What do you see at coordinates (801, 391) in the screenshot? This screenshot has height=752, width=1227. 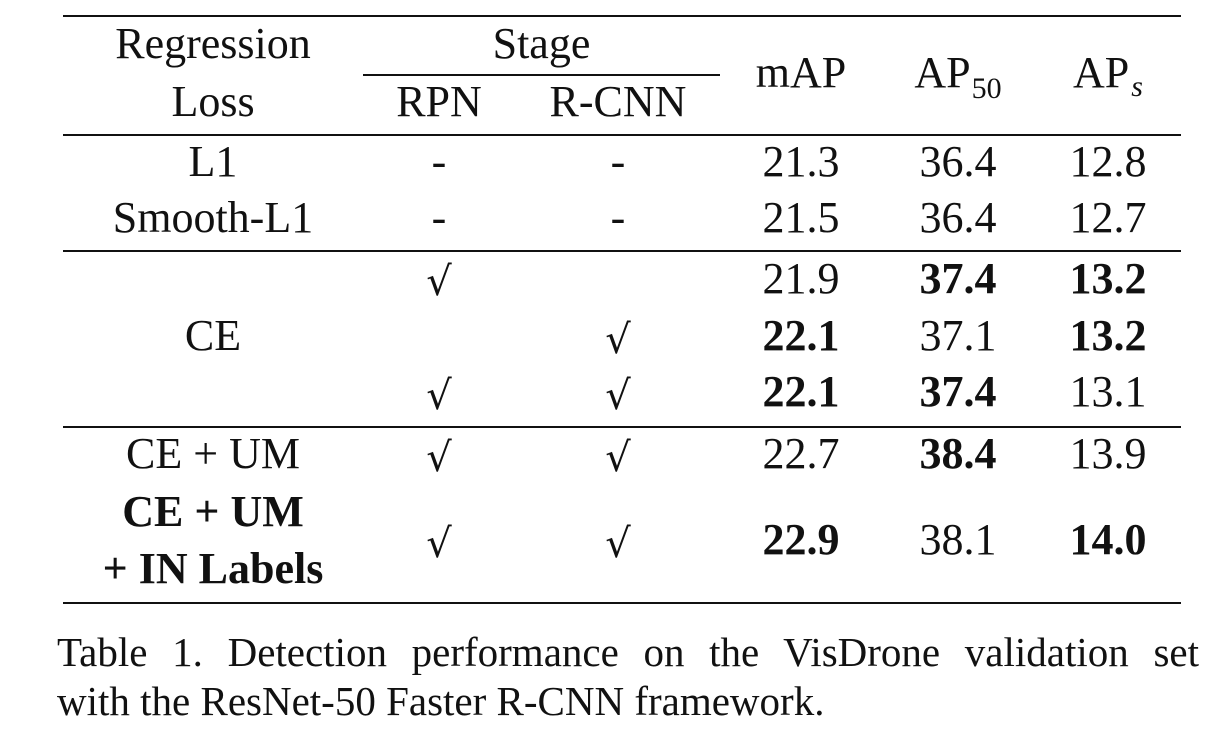 I see `table-row-5-map: 22.1` at bounding box center [801, 391].